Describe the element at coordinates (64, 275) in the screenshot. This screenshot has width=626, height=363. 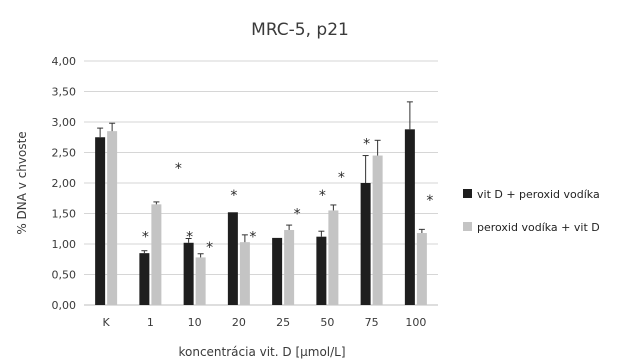
I see `y-tick-label: 0,50` at that location.